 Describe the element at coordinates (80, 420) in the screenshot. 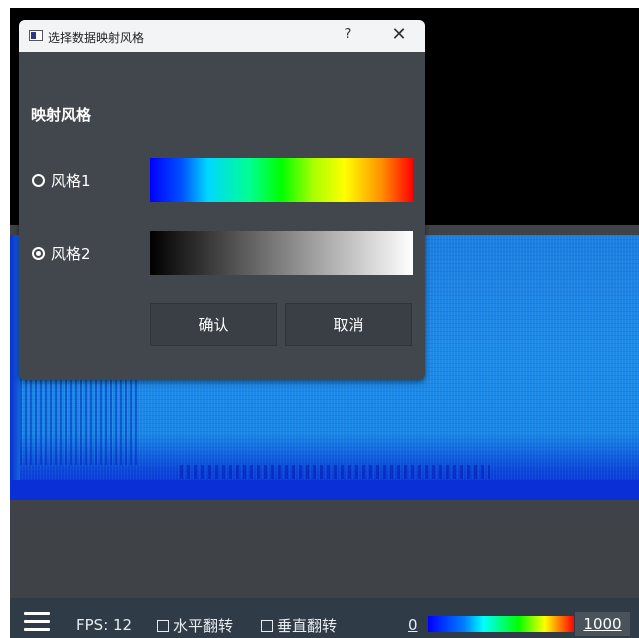

I see `heatmap-texture` at that location.